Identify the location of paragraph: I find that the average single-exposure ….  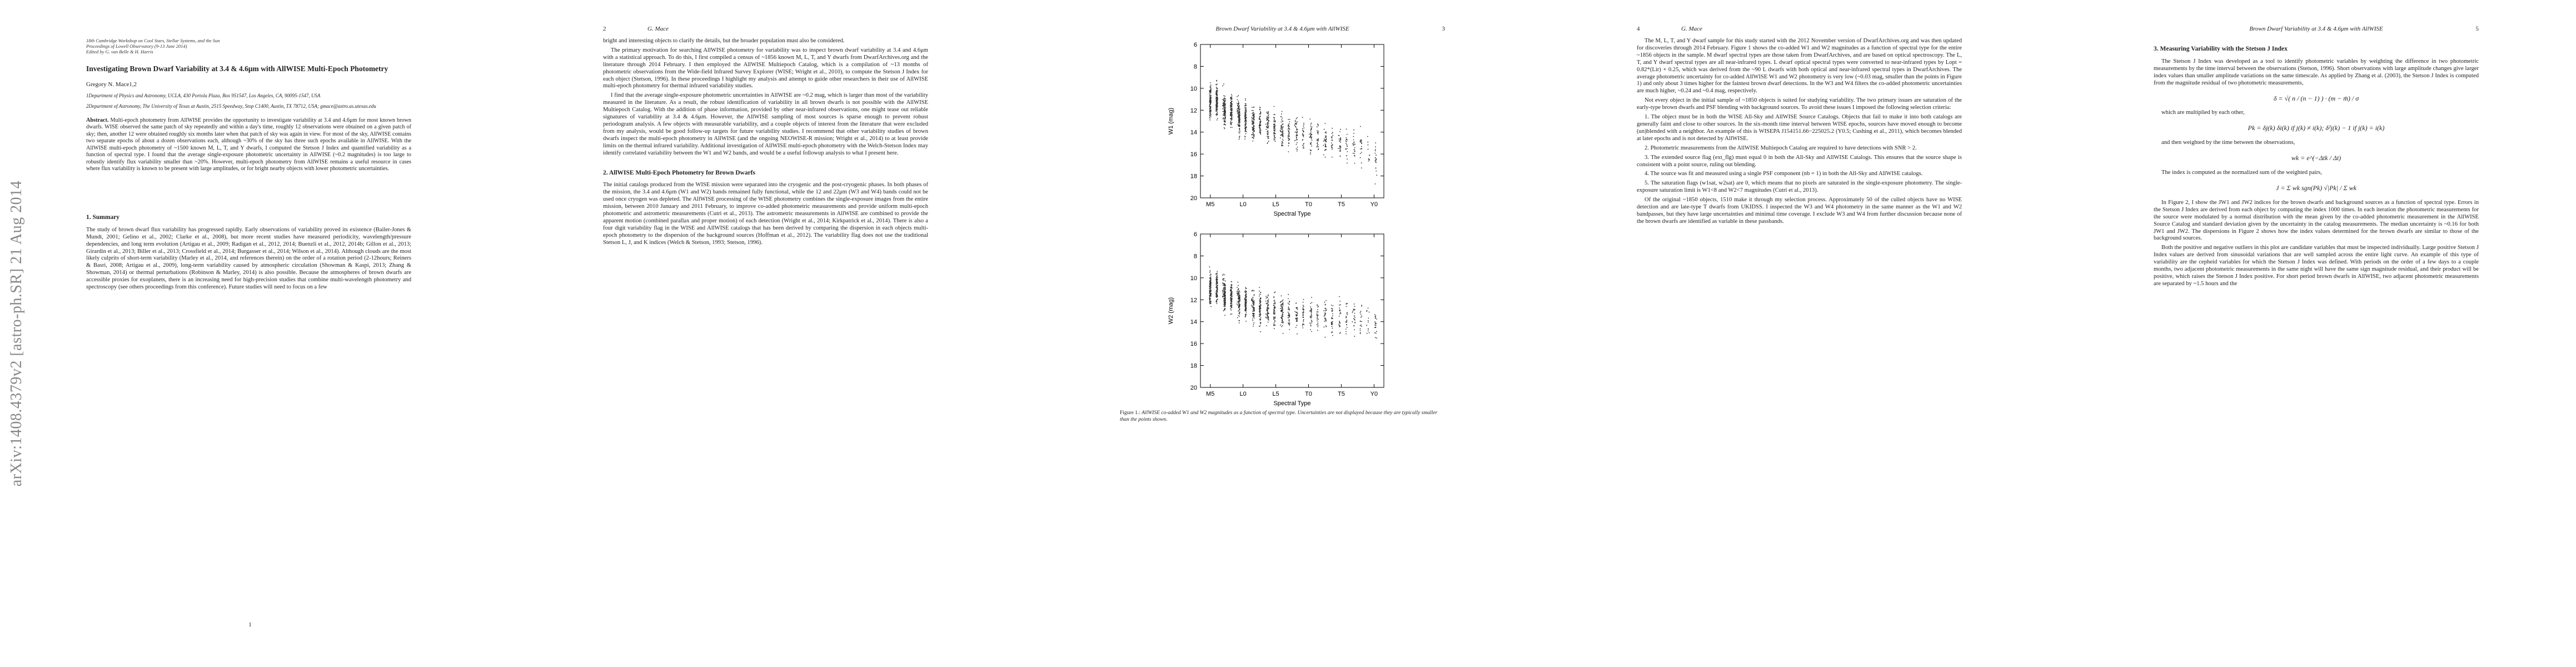
(765, 124).